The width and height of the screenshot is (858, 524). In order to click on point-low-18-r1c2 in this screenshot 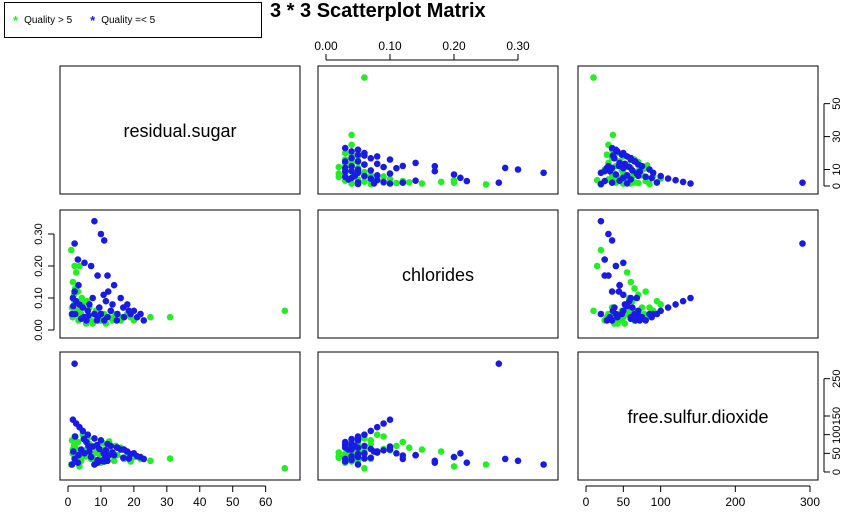, I will do `click(668, 307)`.